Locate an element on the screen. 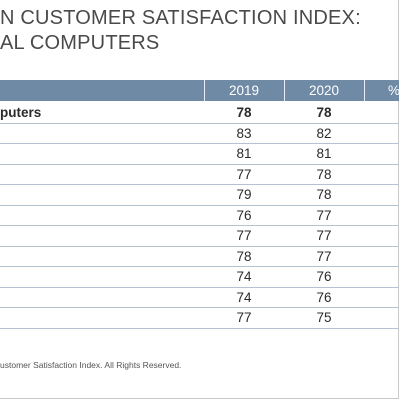 Image resolution: width=400 pixels, height=400 pixels. cell-2020: 75 is located at coordinates (324, 317).